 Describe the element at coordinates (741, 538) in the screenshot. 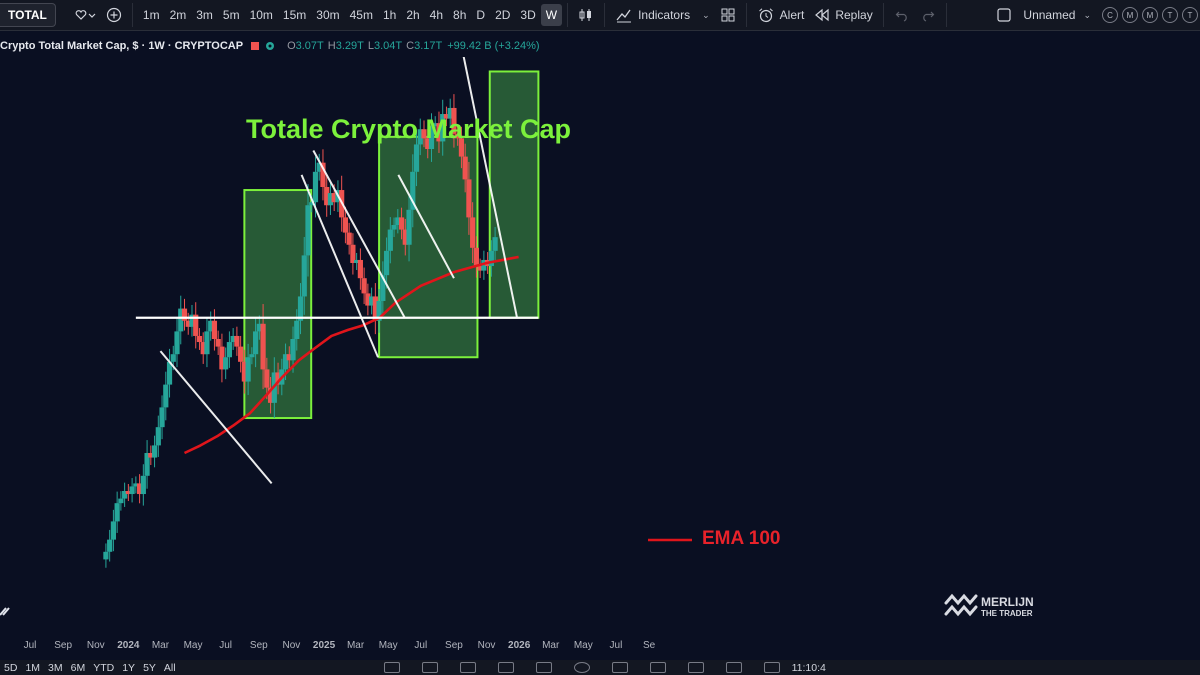

I see `ema-label-annotation: EMA 100` at that location.